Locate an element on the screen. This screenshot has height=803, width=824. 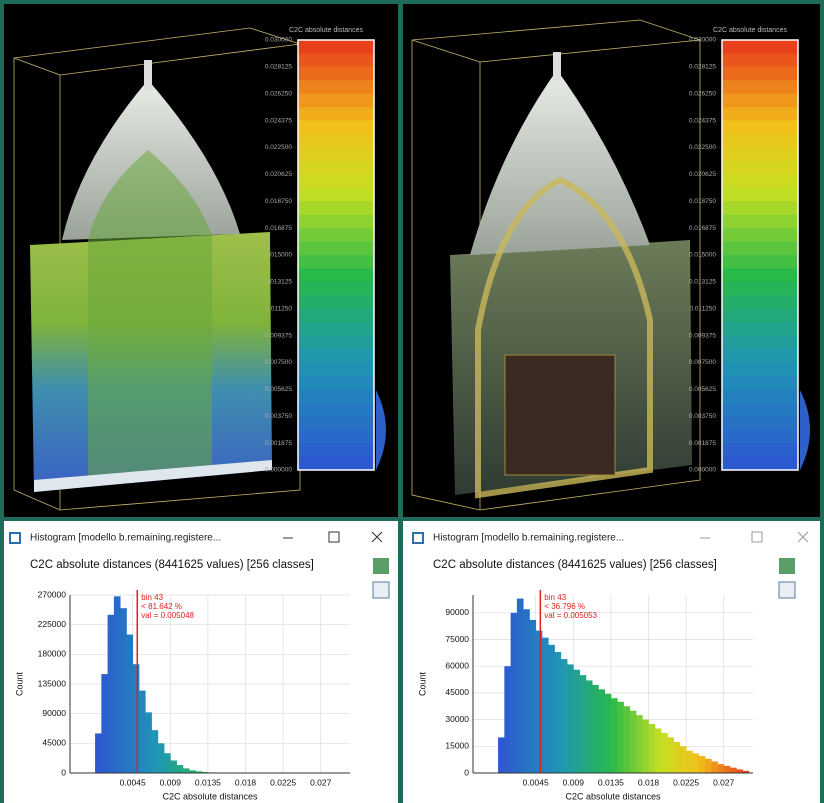
y-tick-label: 15000 is located at coordinates (457, 746).